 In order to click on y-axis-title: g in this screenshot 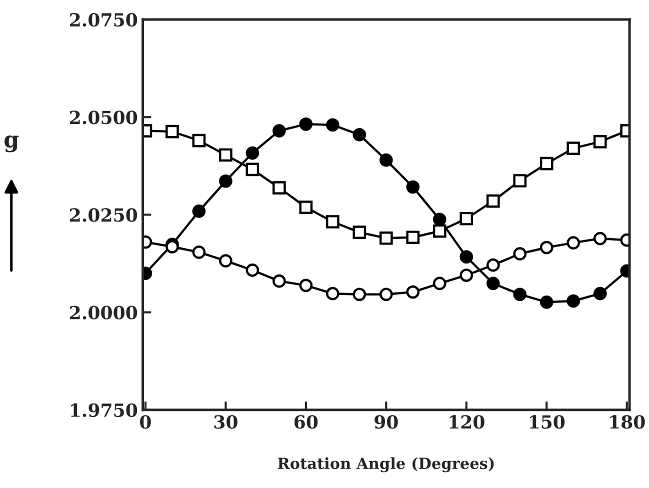, I will do `click(11, 143)`.